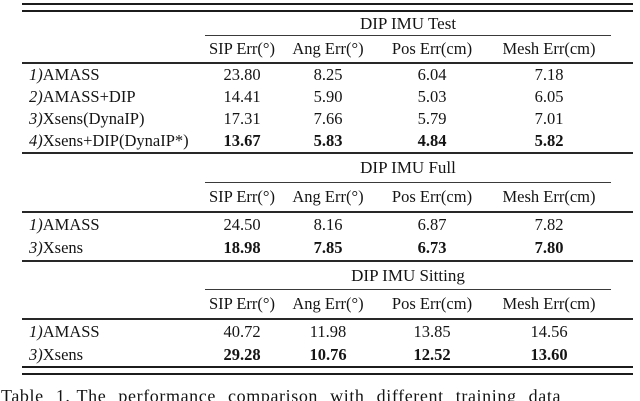  I want to click on cell-sip-err-best: 18.98, so click(242, 248).